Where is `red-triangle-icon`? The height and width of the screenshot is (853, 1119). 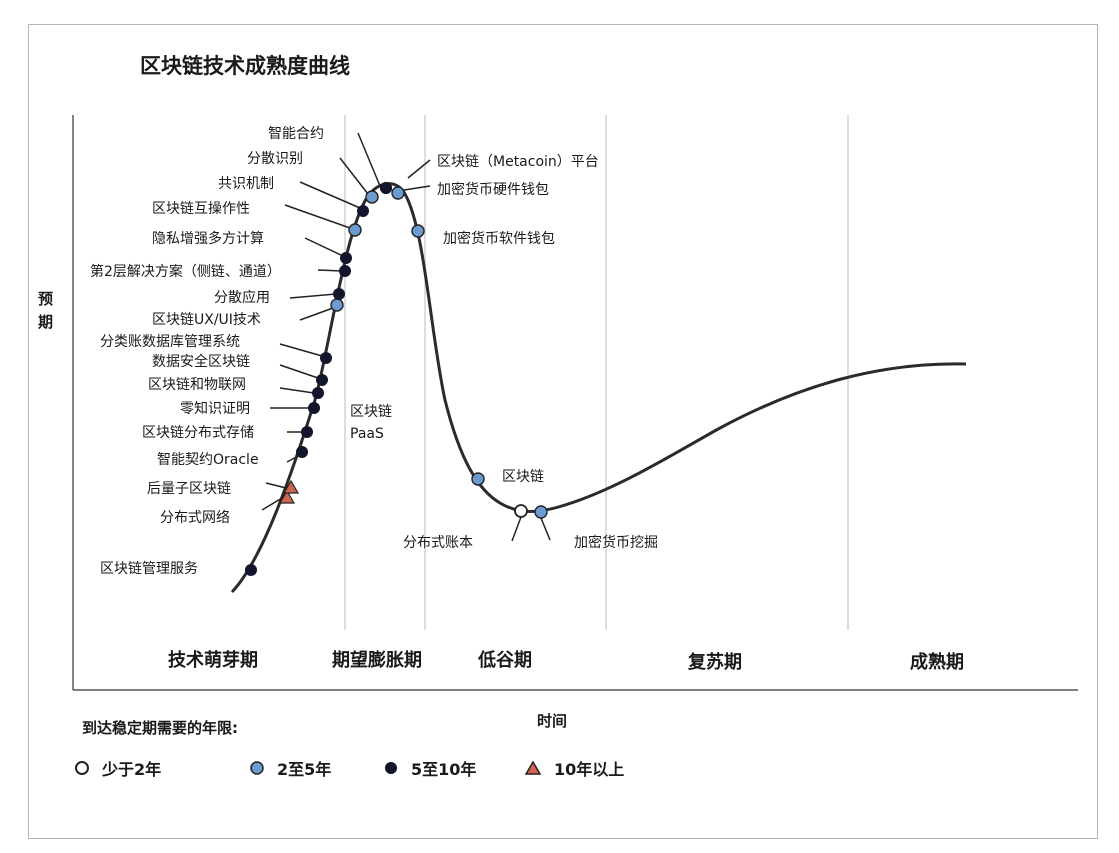 red-triangle-icon is located at coordinates (533, 767).